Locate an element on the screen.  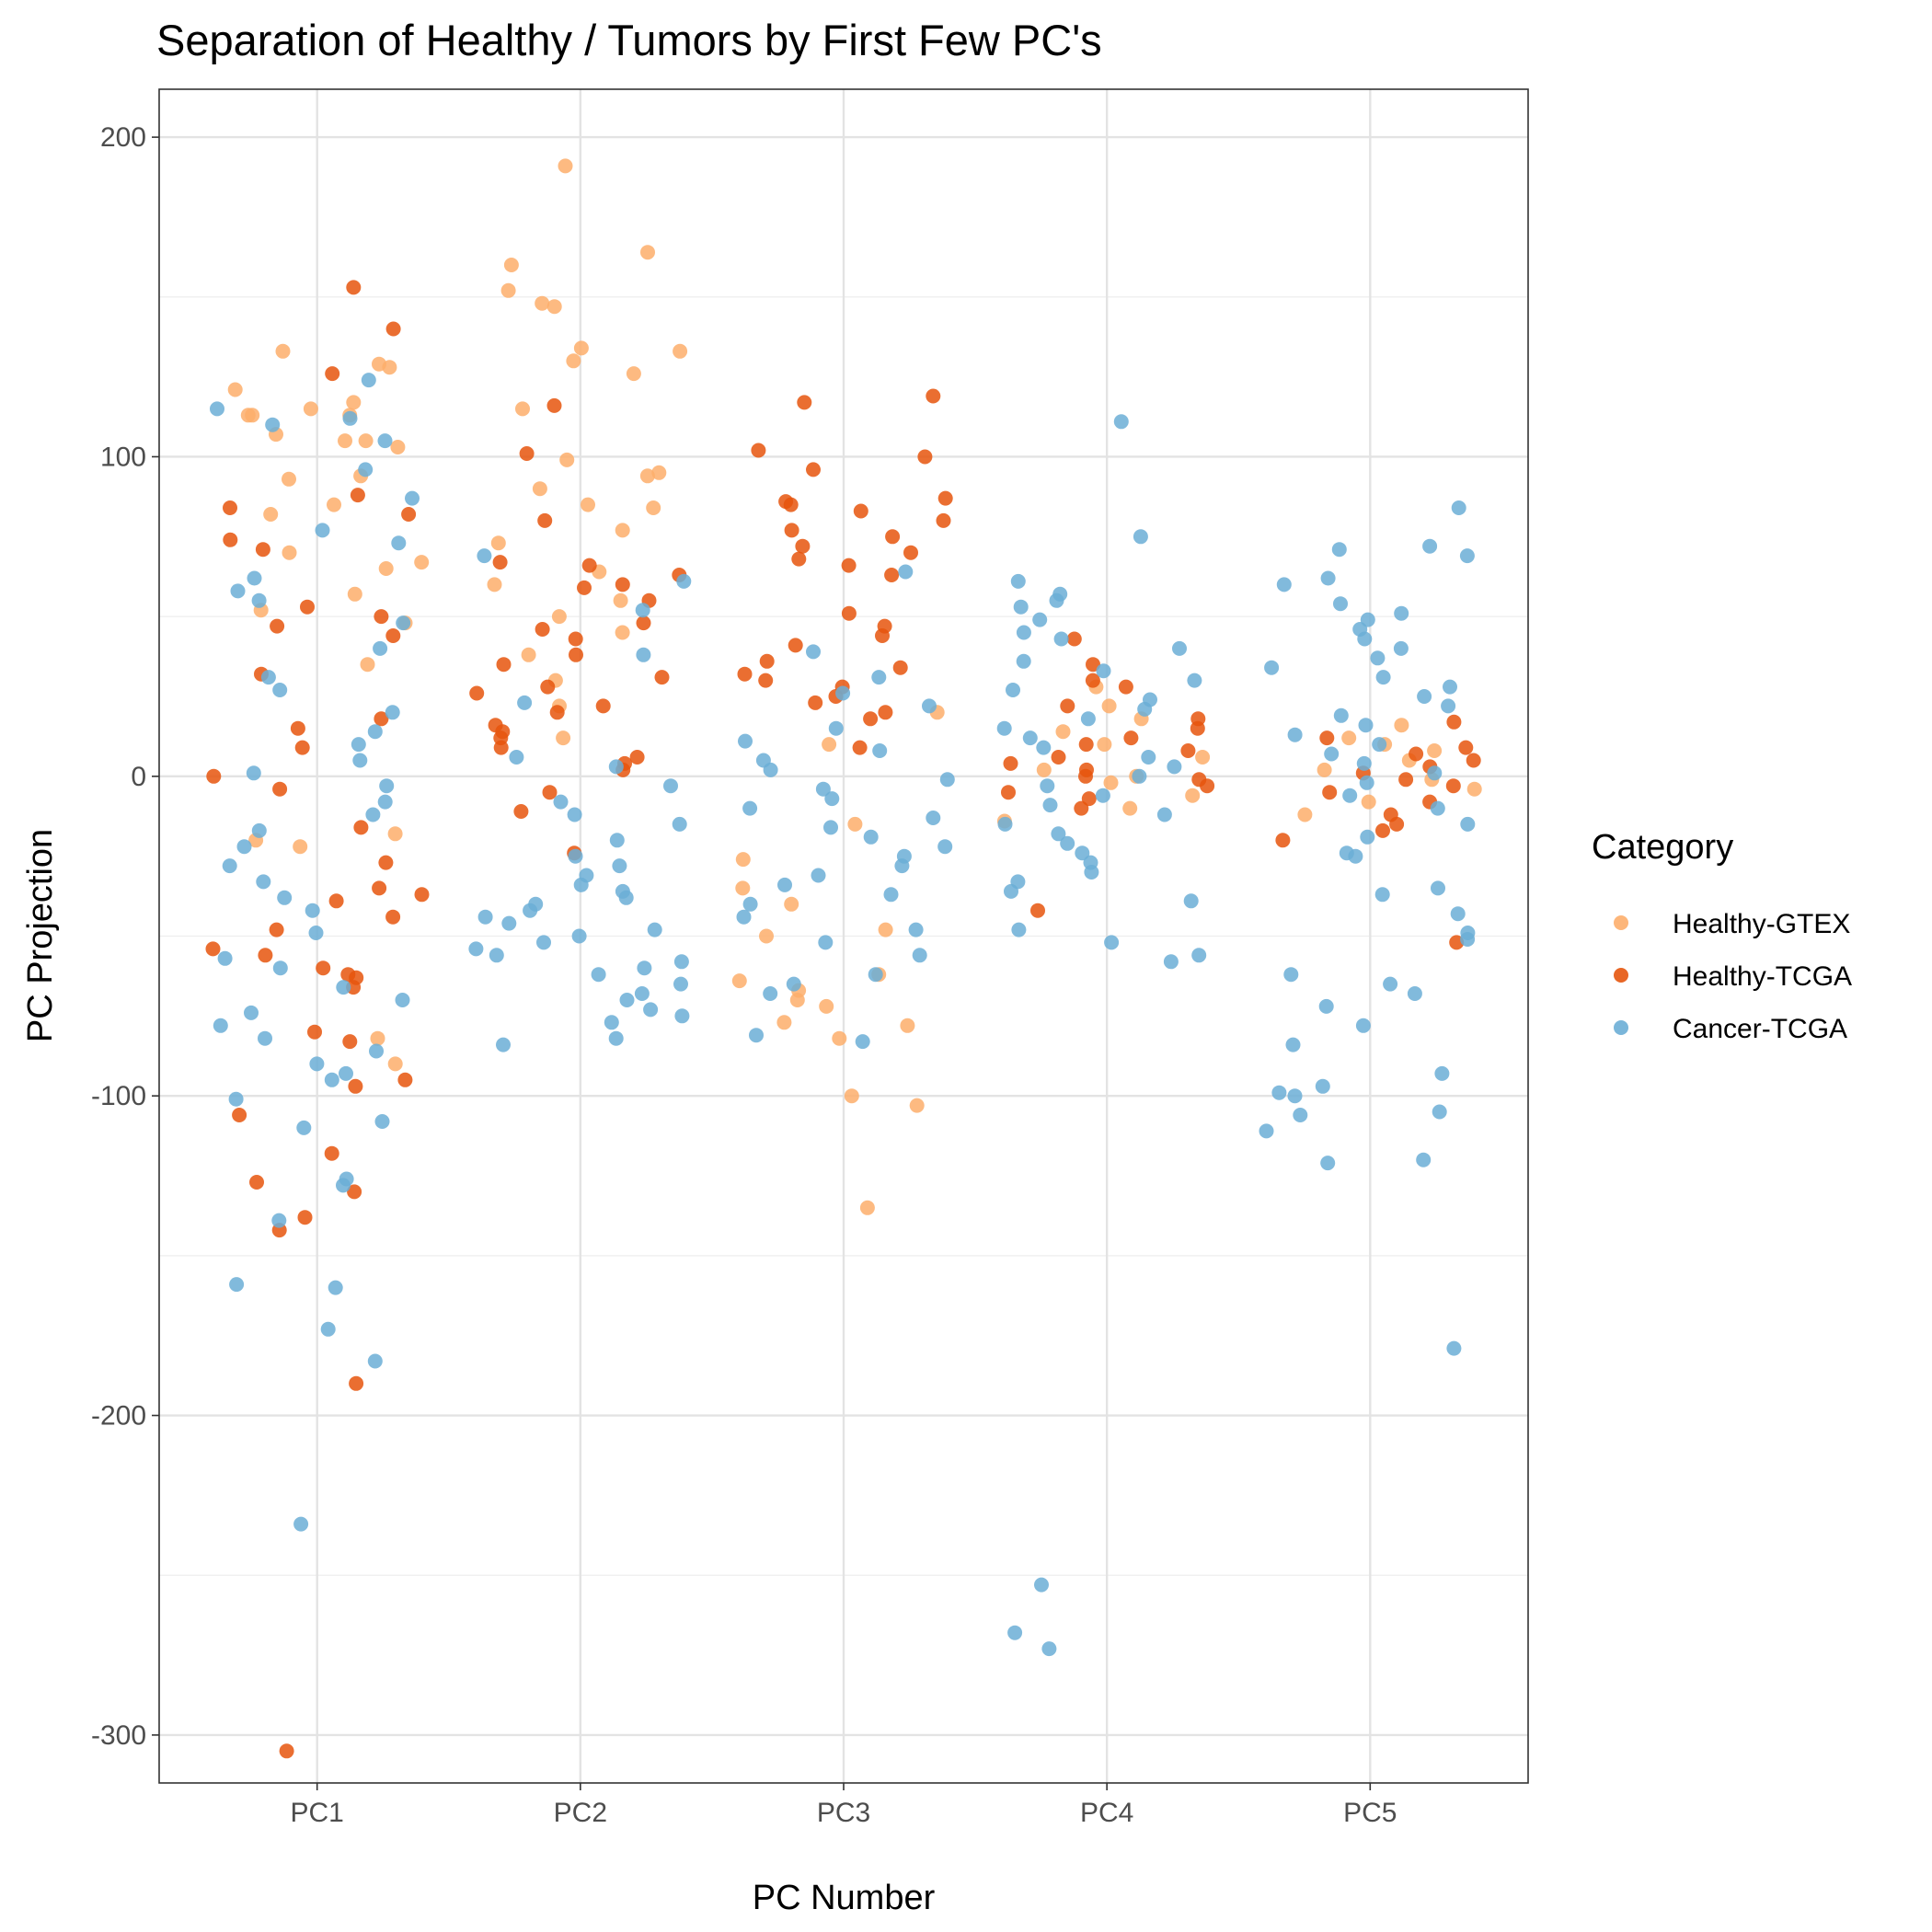
y-tick-label: 100 is located at coordinates (123, 457).